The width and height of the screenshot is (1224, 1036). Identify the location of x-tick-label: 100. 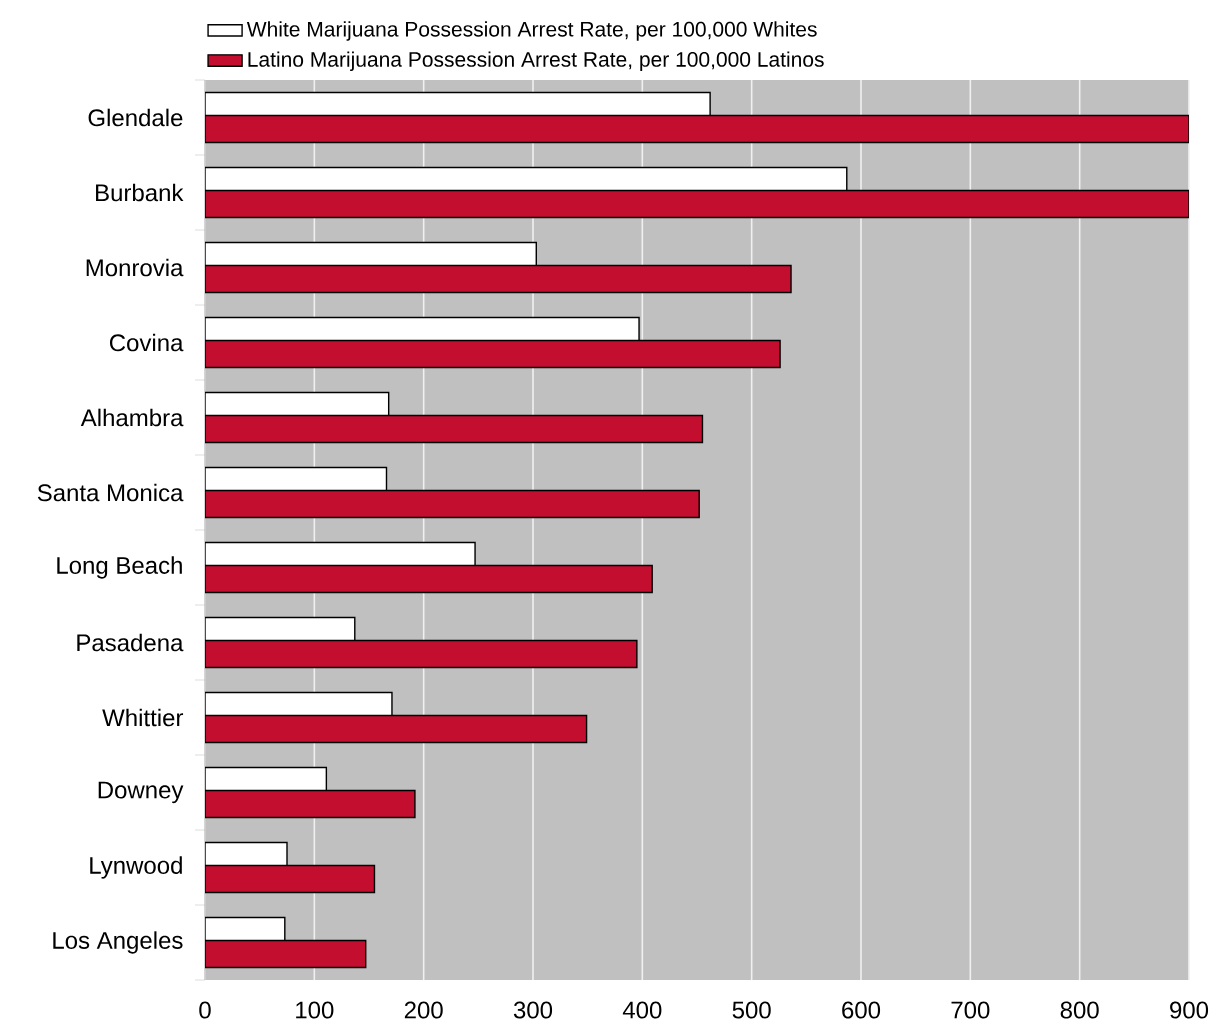
(315, 1010).